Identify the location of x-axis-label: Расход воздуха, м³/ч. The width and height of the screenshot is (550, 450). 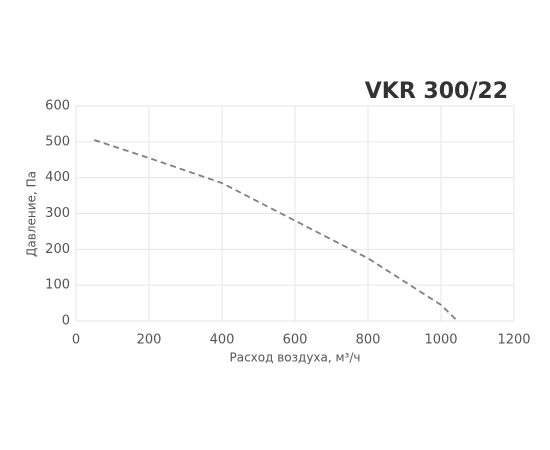
(294, 358).